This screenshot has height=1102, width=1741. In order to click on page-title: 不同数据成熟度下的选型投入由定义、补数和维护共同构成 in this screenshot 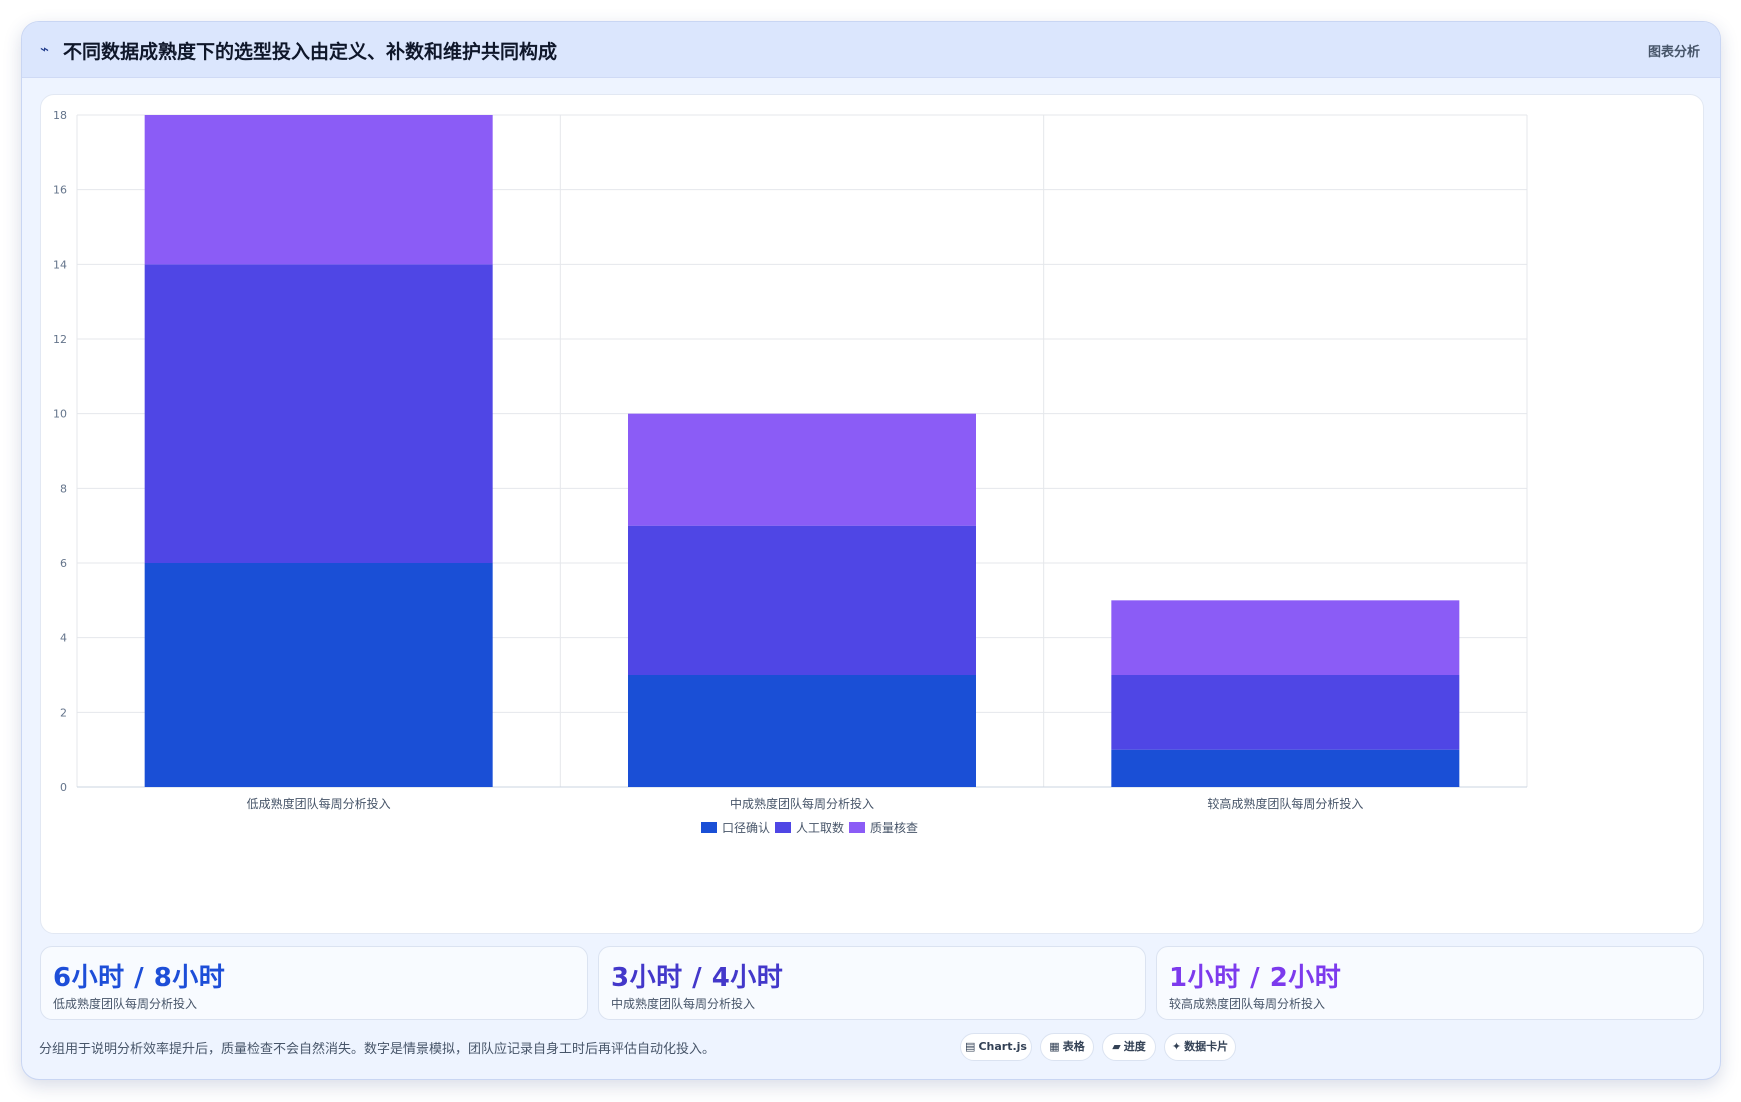, I will do `click(310, 52)`.